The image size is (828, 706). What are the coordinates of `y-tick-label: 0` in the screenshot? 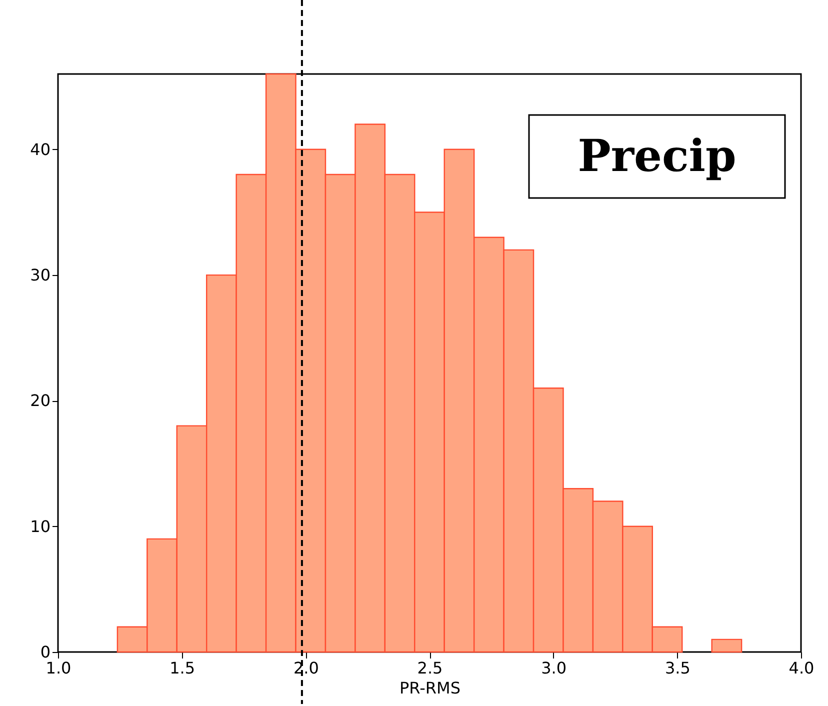 It's located at (45, 652).